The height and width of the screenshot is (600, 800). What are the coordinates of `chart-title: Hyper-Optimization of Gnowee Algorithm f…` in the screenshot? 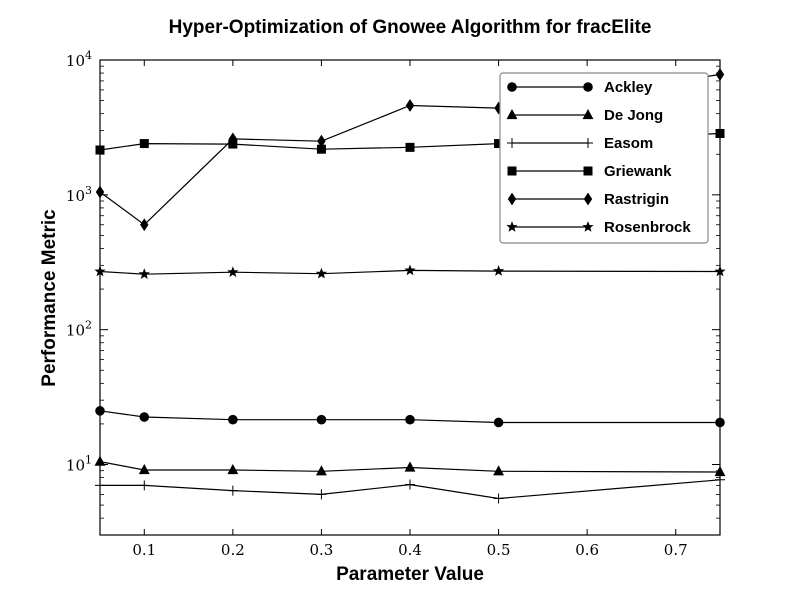 It's located at (410, 27).